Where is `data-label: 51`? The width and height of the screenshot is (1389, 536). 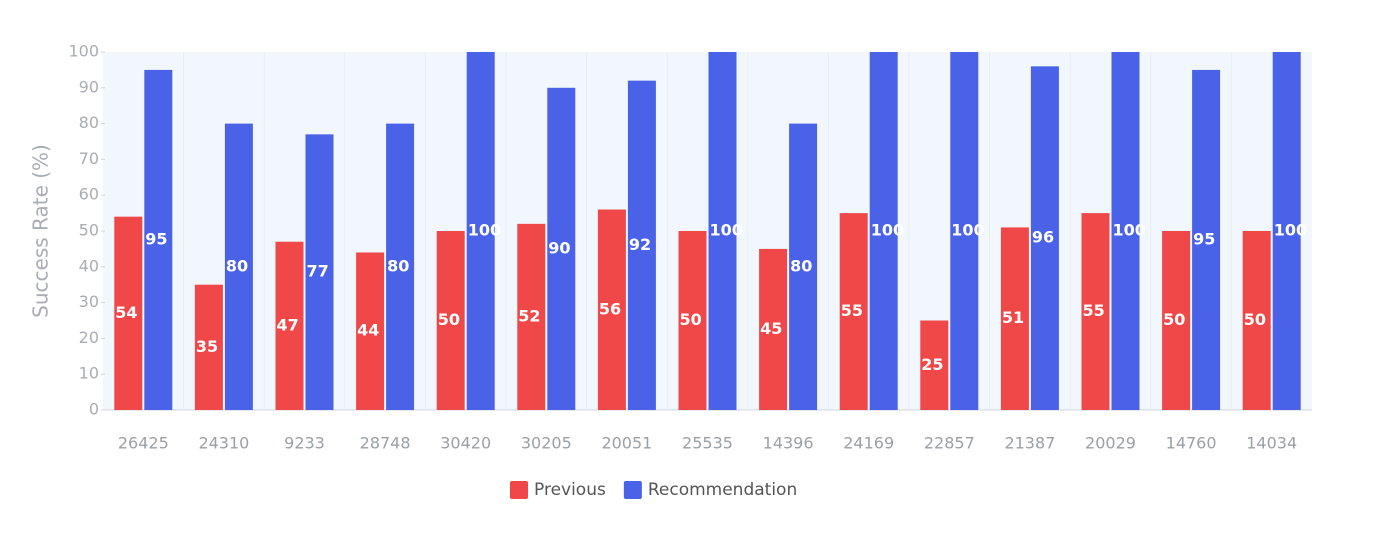
data-label: 51 is located at coordinates (1013, 317).